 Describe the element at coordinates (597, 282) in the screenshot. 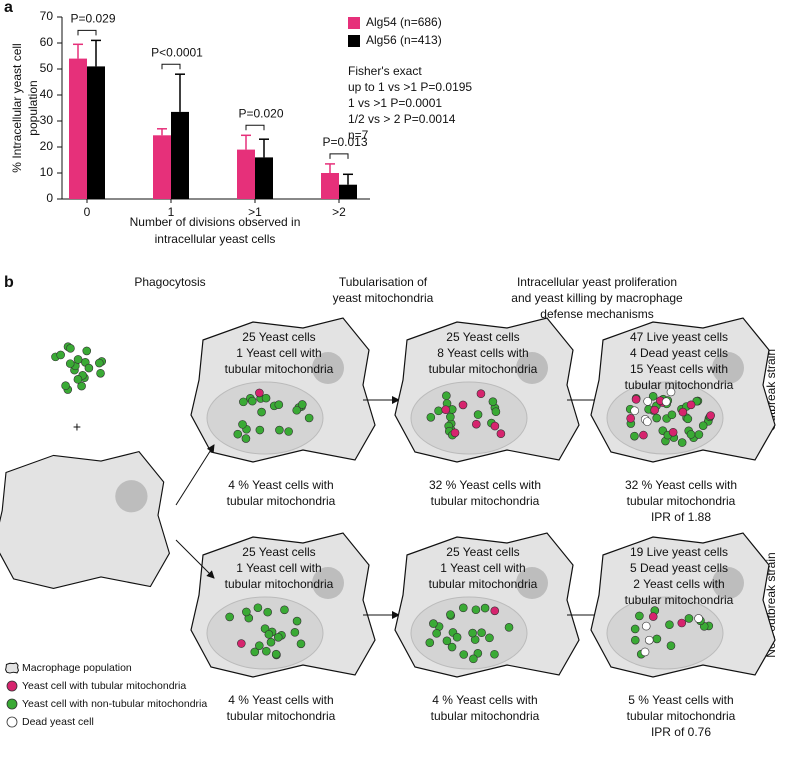

I see `column-header: Intracellular yeast proliferation` at that location.